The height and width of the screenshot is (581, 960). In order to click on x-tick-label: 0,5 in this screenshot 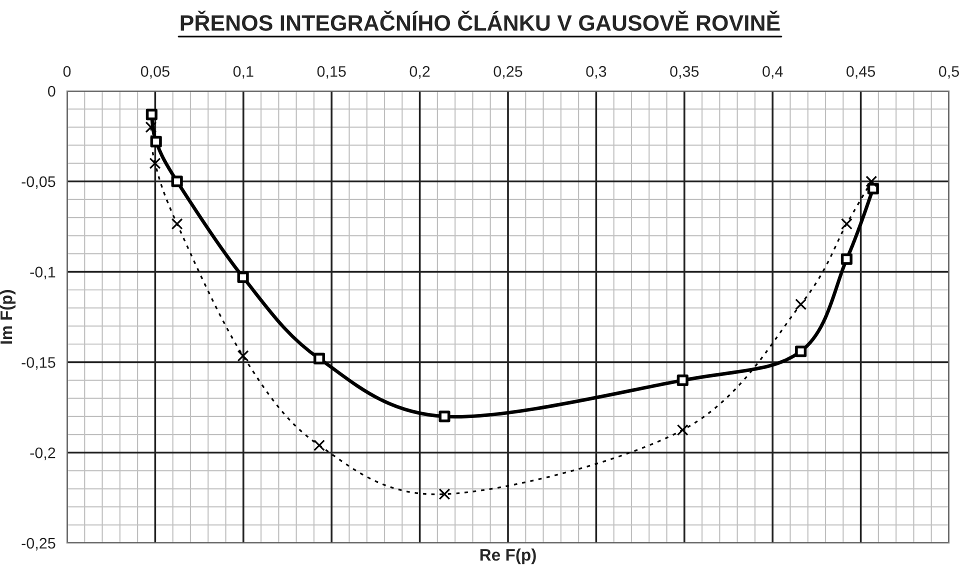, I will do `click(948, 72)`.